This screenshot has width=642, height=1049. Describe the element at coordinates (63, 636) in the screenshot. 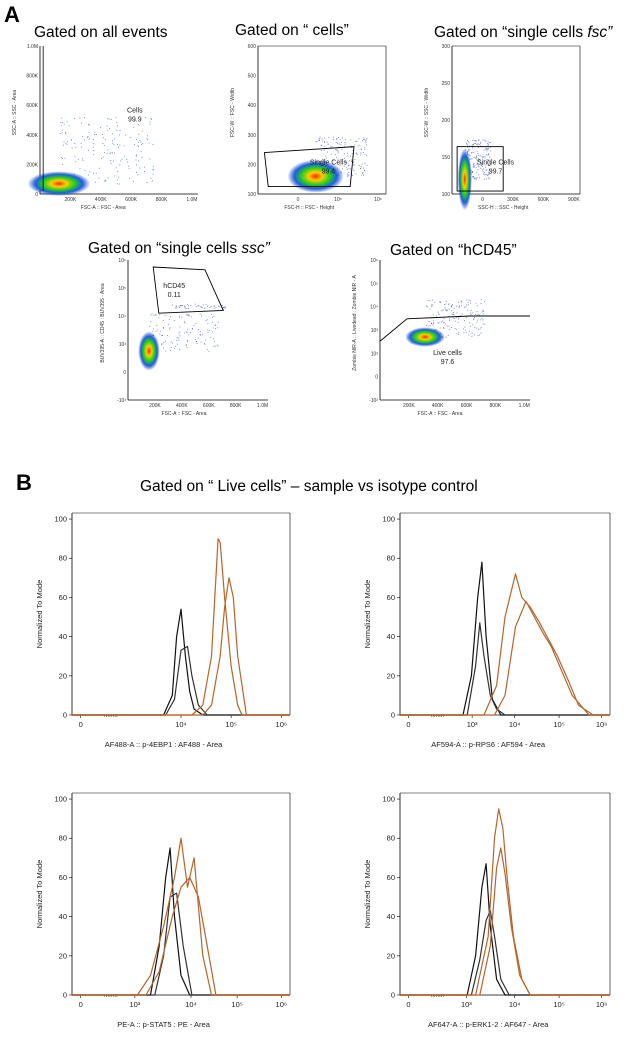

I see `y-tick-label: 40` at that location.